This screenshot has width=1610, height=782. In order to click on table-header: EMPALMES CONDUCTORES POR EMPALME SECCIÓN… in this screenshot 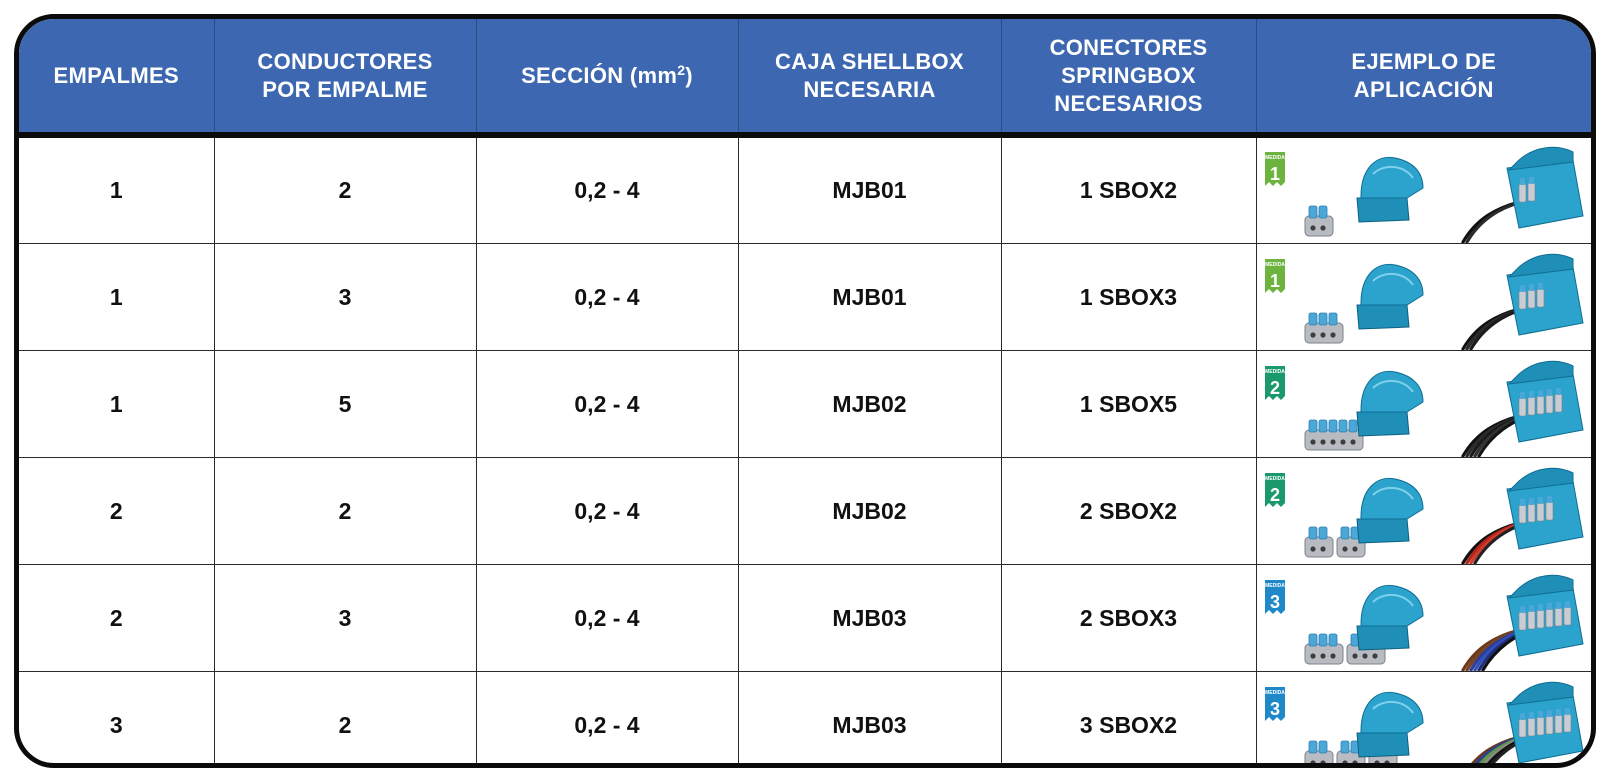, I will do `click(805, 78)`.